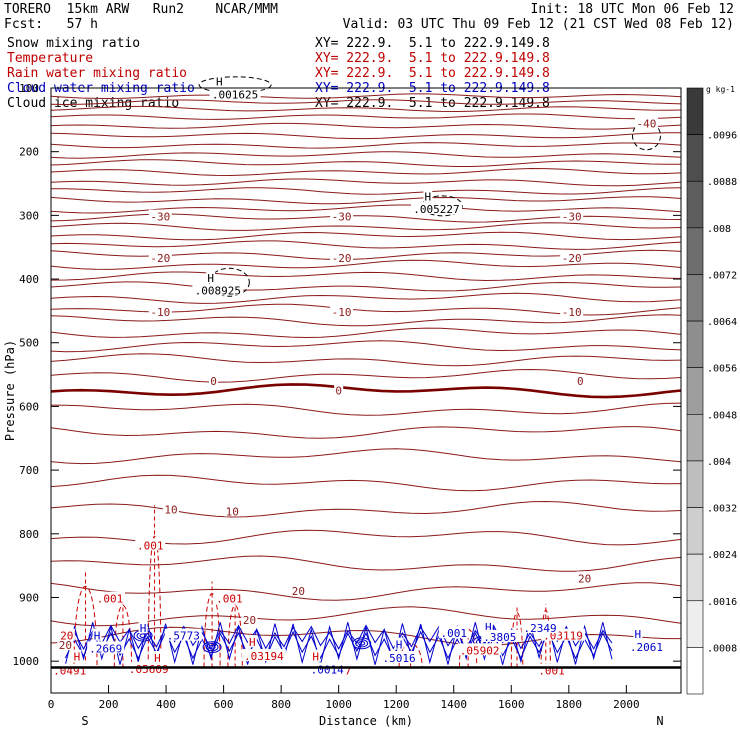 This screenshot has width=740, height=740. What do you see at coordinates (29, 597) in the screenshot?
I see `y-tick-label: 900` at bounding box center [29, 597].